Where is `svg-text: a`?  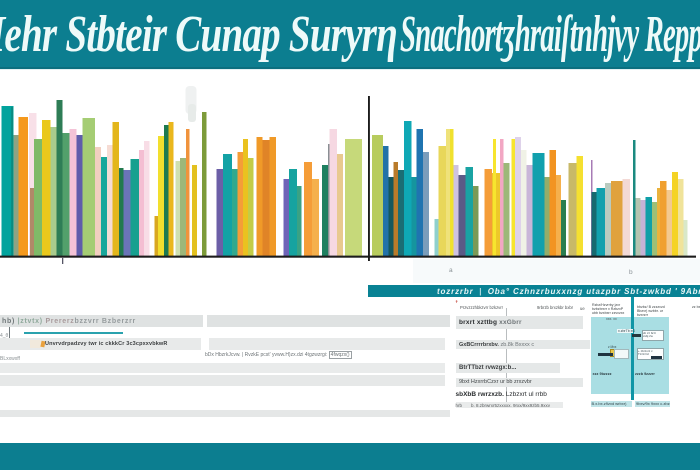 svg-text: a is located at coordinates (451, 270).